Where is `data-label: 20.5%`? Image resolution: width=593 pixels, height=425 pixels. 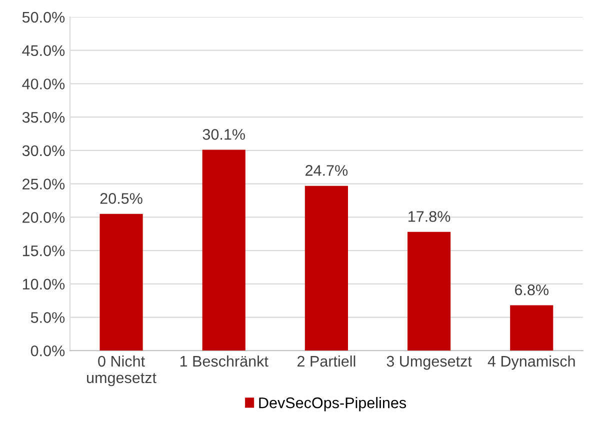
data-label: 20.5% is located at coordinates (121, 198).